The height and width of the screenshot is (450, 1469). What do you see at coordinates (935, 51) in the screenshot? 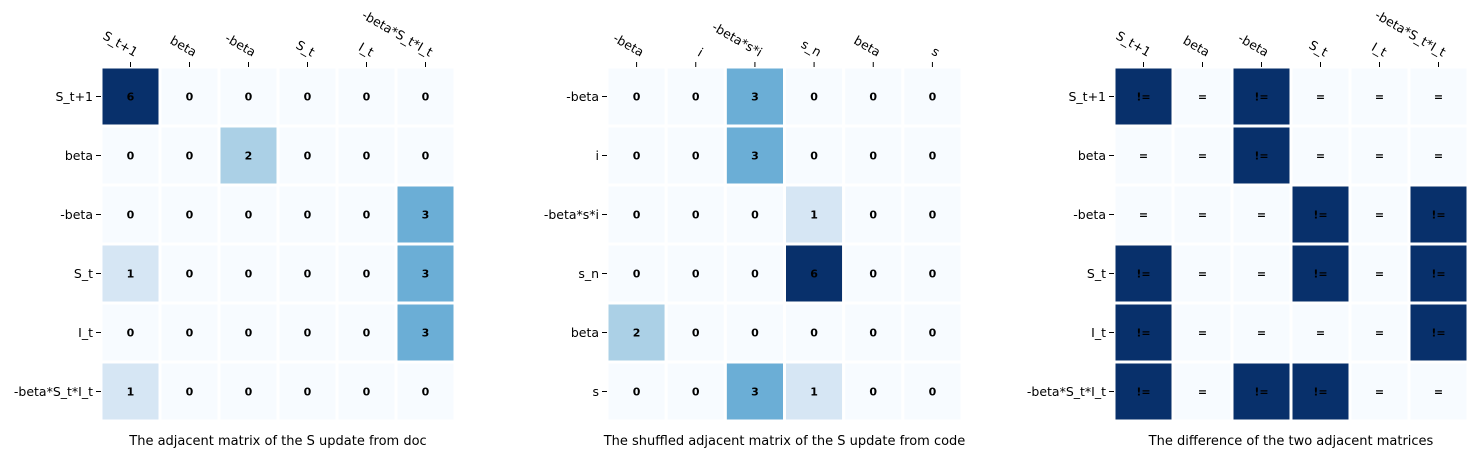
I see `x-tick-label: s` at bounding box center [935, 51].